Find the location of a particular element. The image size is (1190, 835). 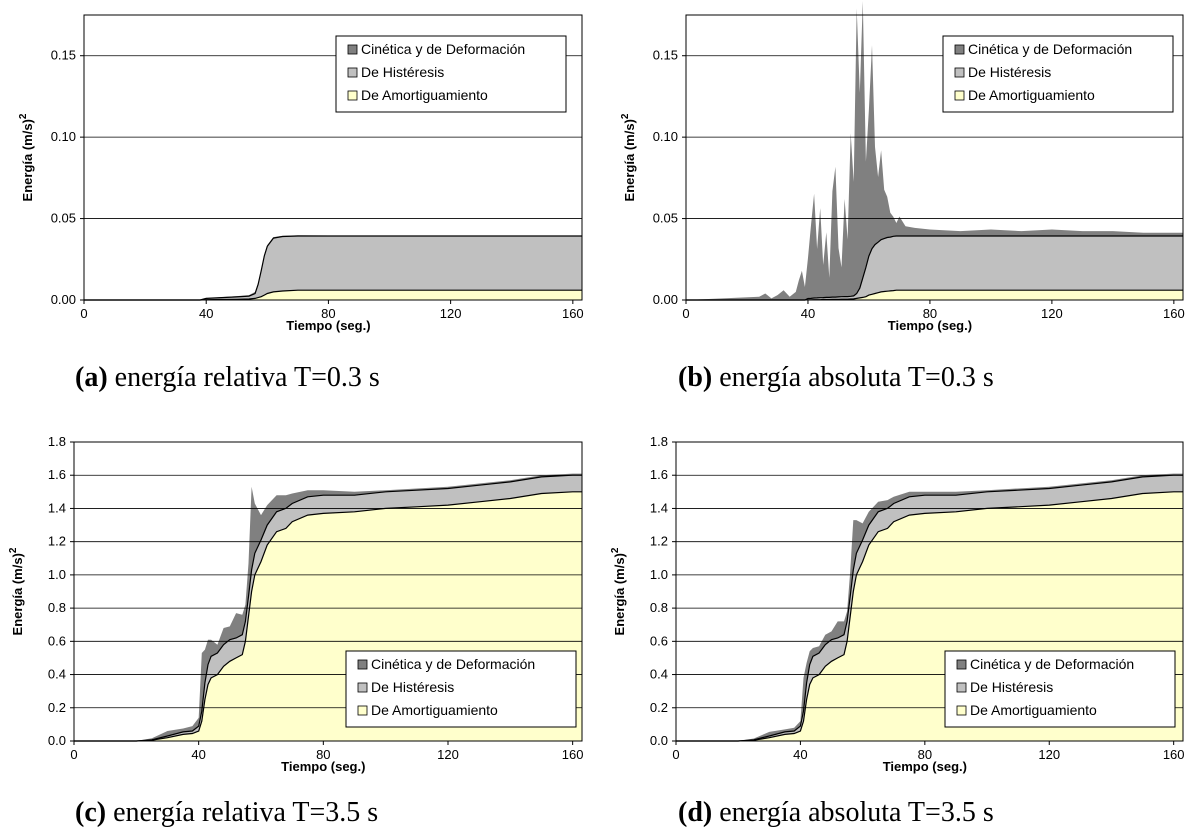

y-tick-label: 1.8 is located at coordinates (659, 441).